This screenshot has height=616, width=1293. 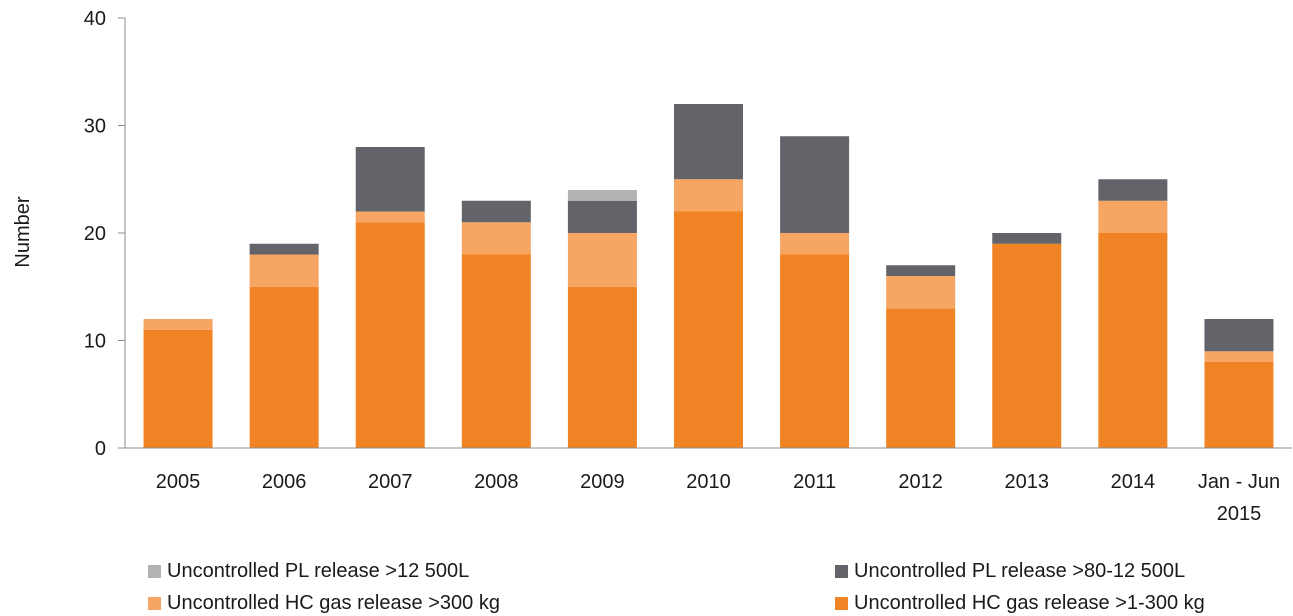 What do you see at coordinates (814, 482) in the screenshot?
I see `x-tick-label: 2011` at bounding box center [814, 482].